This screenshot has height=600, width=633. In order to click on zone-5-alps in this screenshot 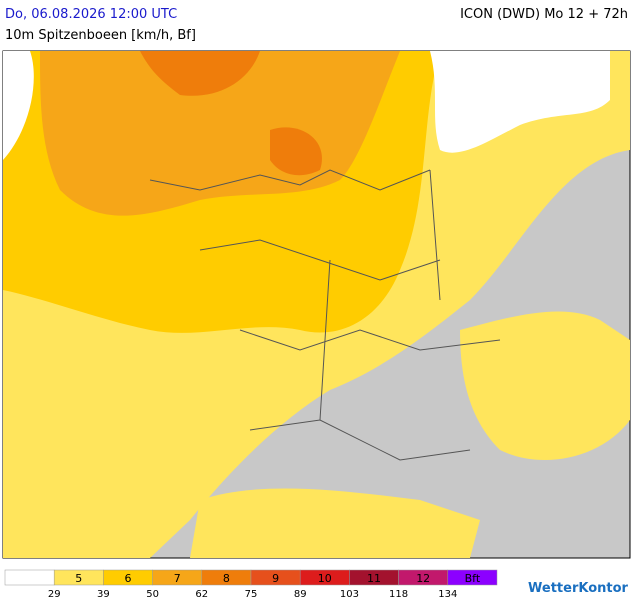, I will do `click(335, 523)`.